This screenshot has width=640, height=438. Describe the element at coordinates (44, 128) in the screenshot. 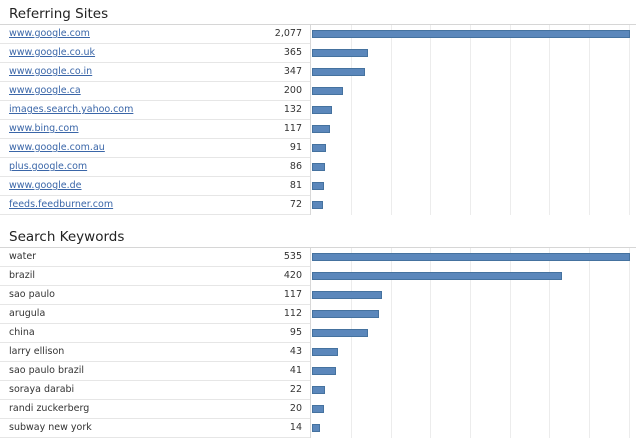

I see `site-link: www.bing.com` at that location.